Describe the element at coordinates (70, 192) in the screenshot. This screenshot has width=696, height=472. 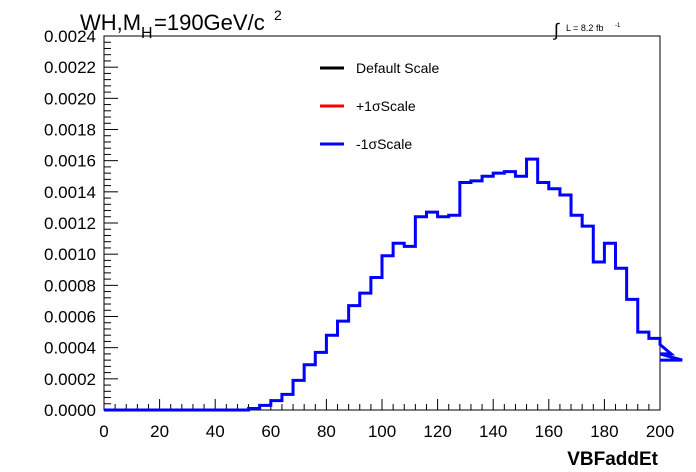
I see `y-tick-label: 0.0014` at that location.